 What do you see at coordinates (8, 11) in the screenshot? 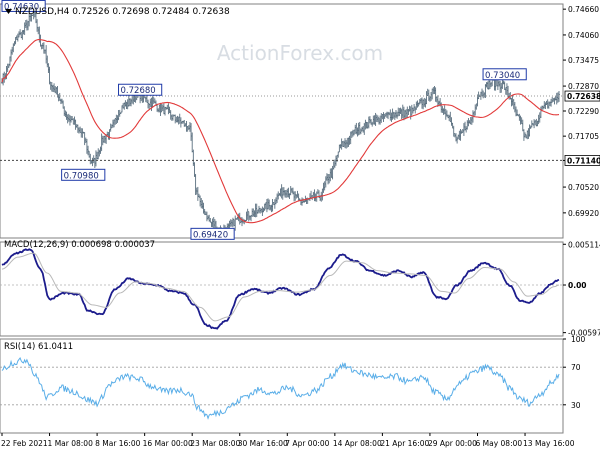
I see `dropdown-triangle-icon` at bounding box center [8, 11].